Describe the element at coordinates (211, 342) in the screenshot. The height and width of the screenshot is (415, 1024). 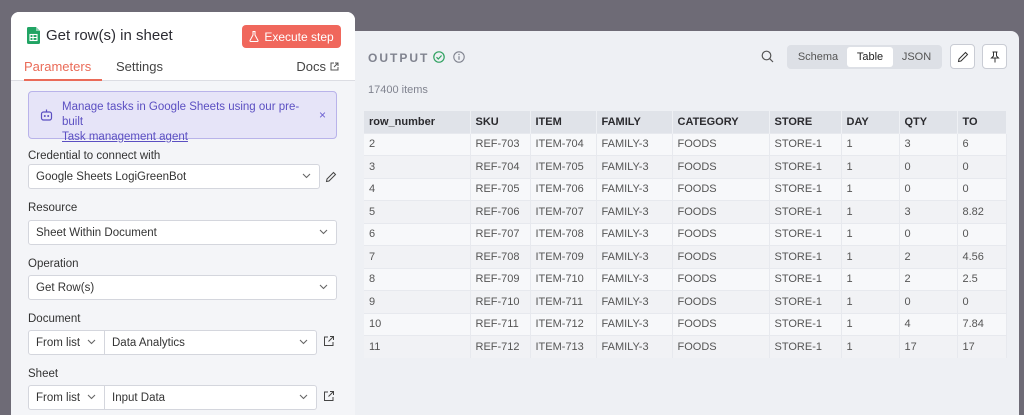
I see `document-select: Data Analytics` at that location.